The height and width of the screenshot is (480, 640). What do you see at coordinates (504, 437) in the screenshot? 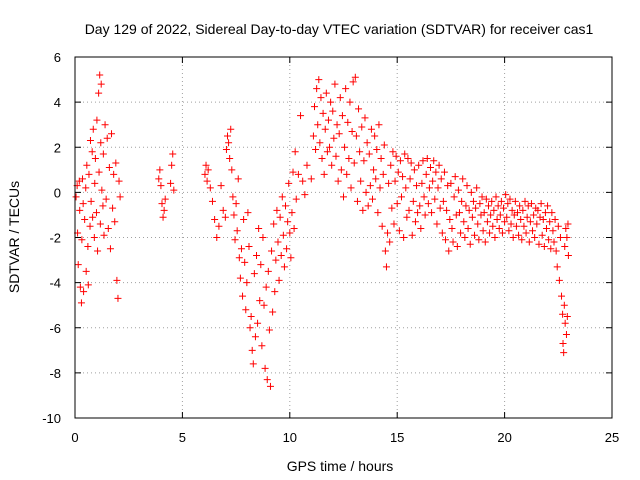
I see `x-tick-label: 20` at bounding box center [504, 437].